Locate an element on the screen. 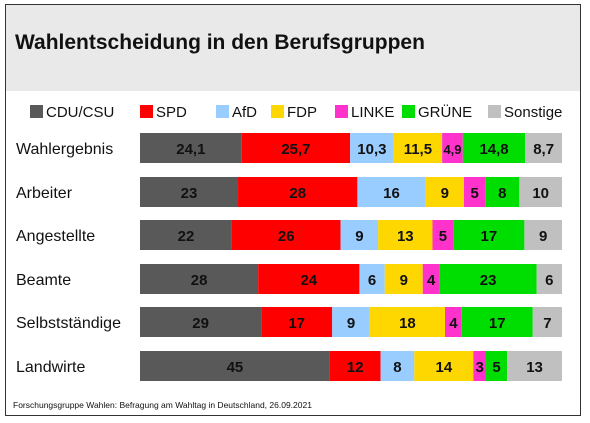  bar-landwirte-cdu-csu is located at coordinates (235, 366).